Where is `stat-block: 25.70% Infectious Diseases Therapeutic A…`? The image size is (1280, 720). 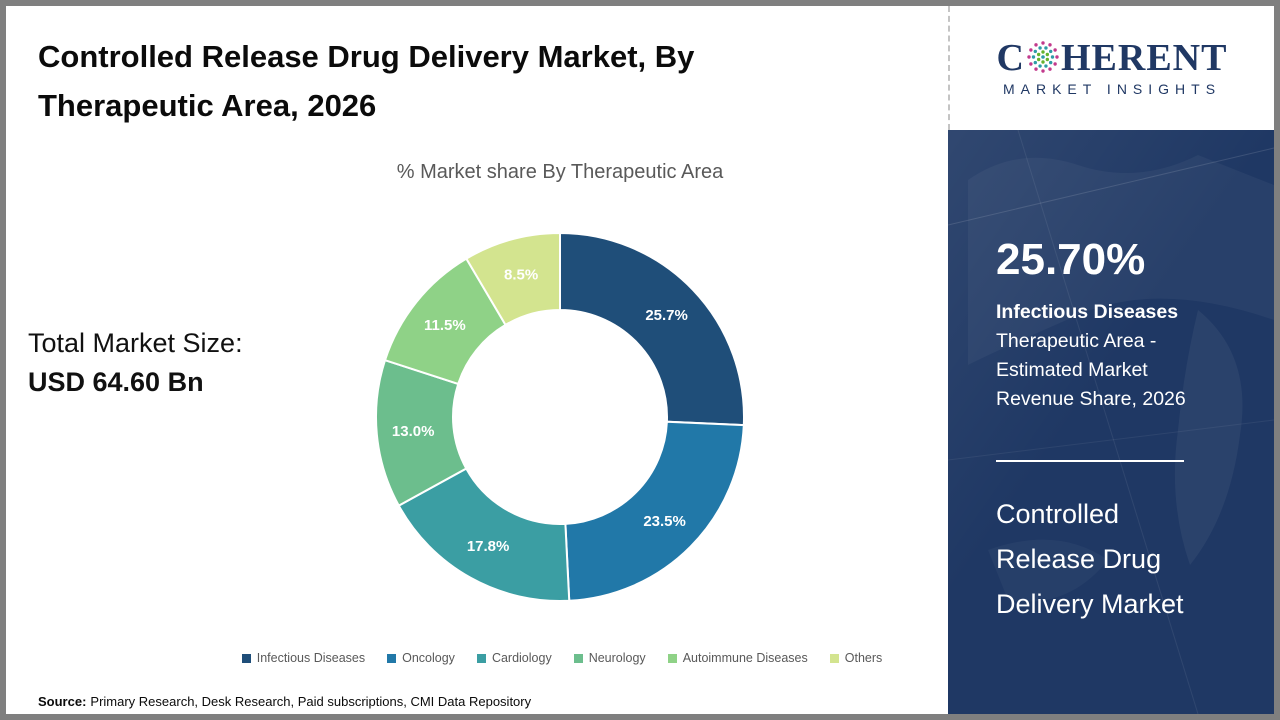
stat-block: 25.70% Infectious Diseases Therapeutic A… is located at coordinates (1116, 324).